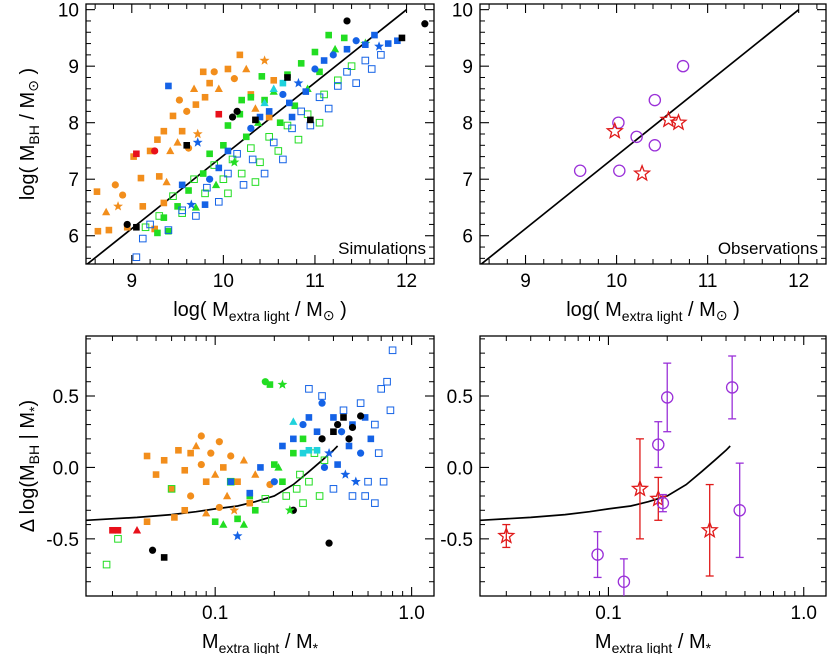 The width and height of the screenshot is (830, 654). Describe the element at coordinates (73, 124) in the screenshot. I see `y-tick-label: 8` at that location.